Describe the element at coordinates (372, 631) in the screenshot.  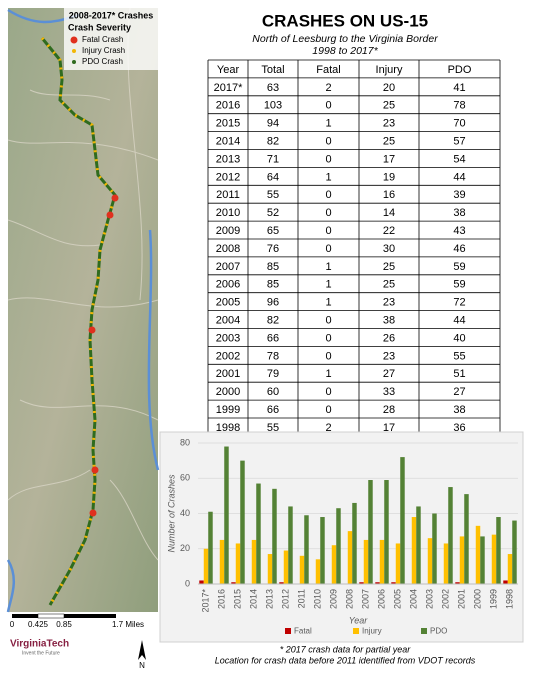
I see `legend-label: Injury` at that location.